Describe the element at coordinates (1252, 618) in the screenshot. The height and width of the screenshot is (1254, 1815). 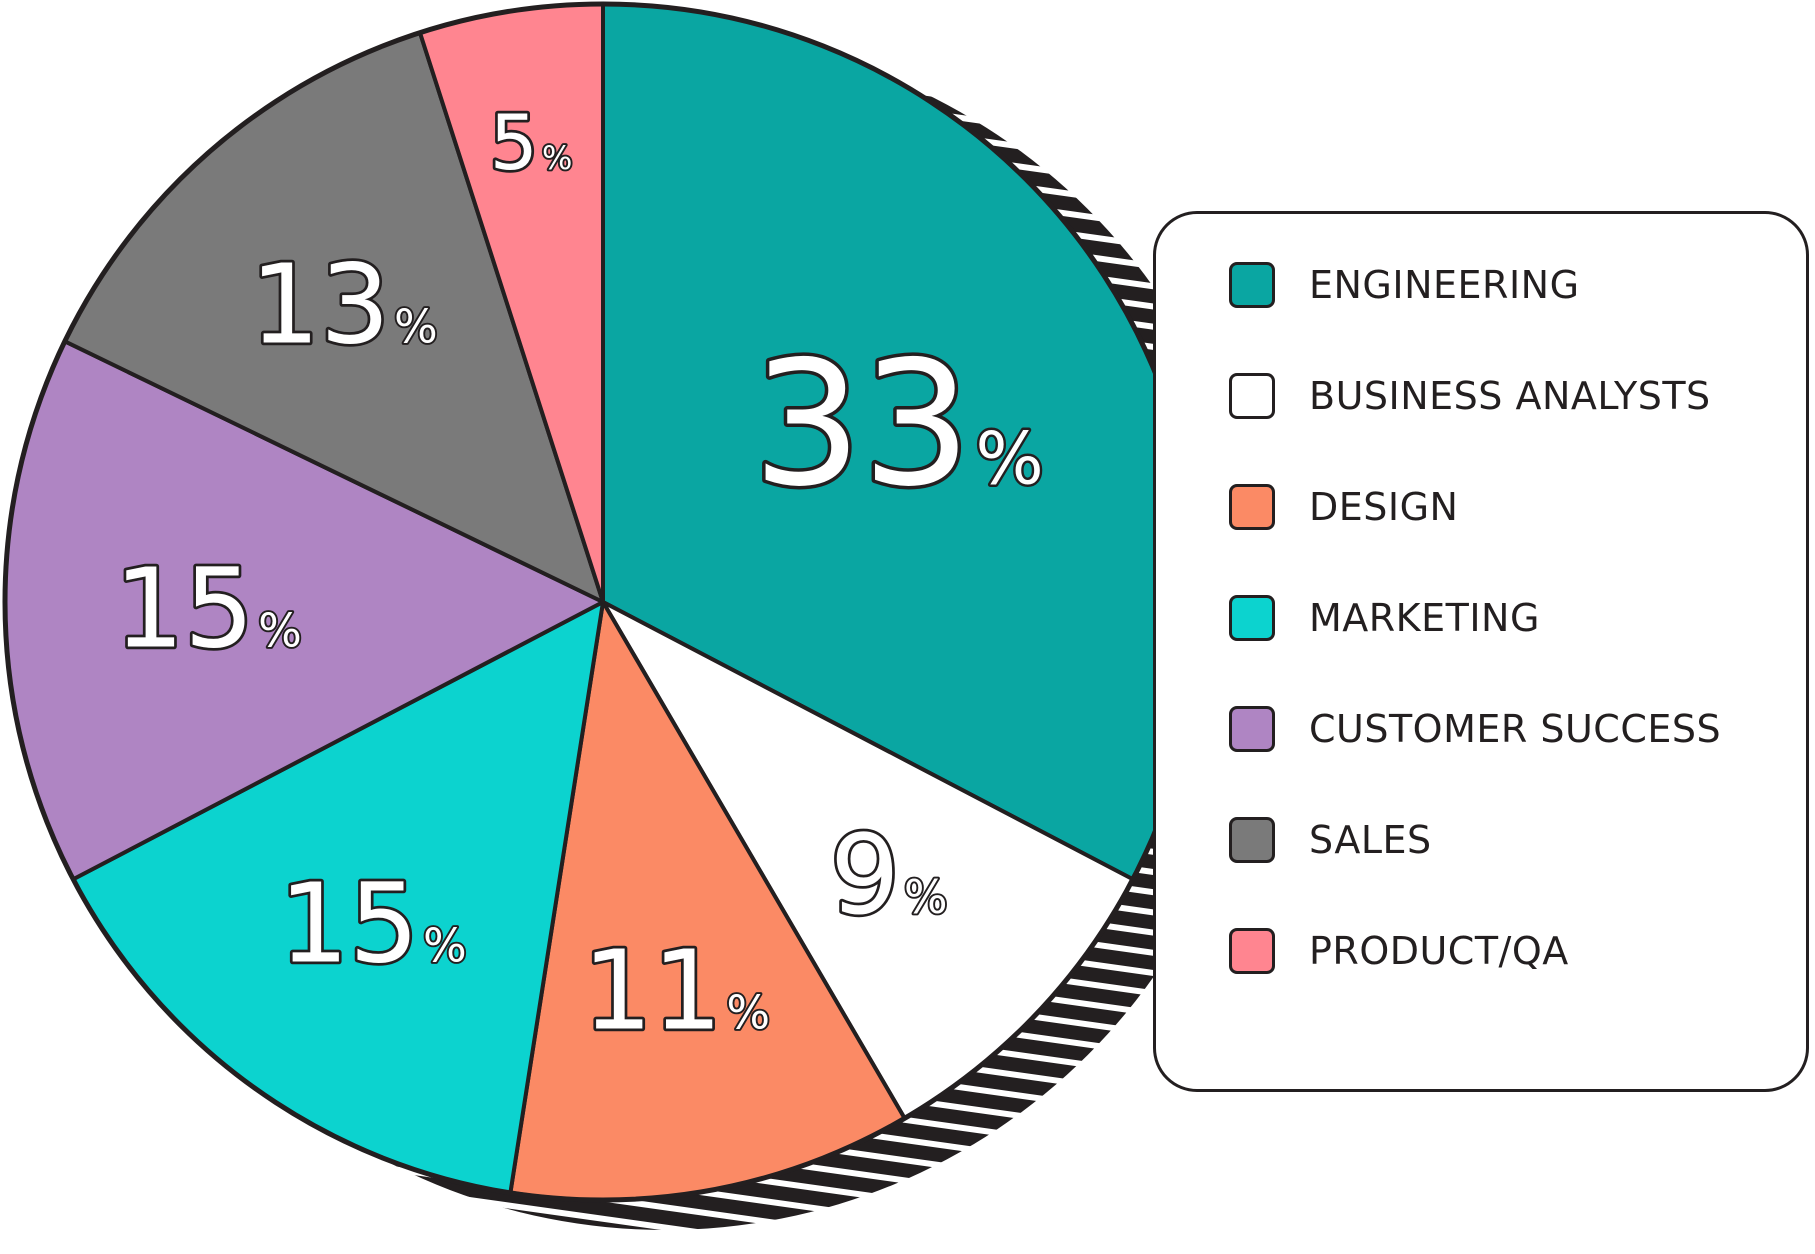
I see `legend-swatch-marketing` at that location.